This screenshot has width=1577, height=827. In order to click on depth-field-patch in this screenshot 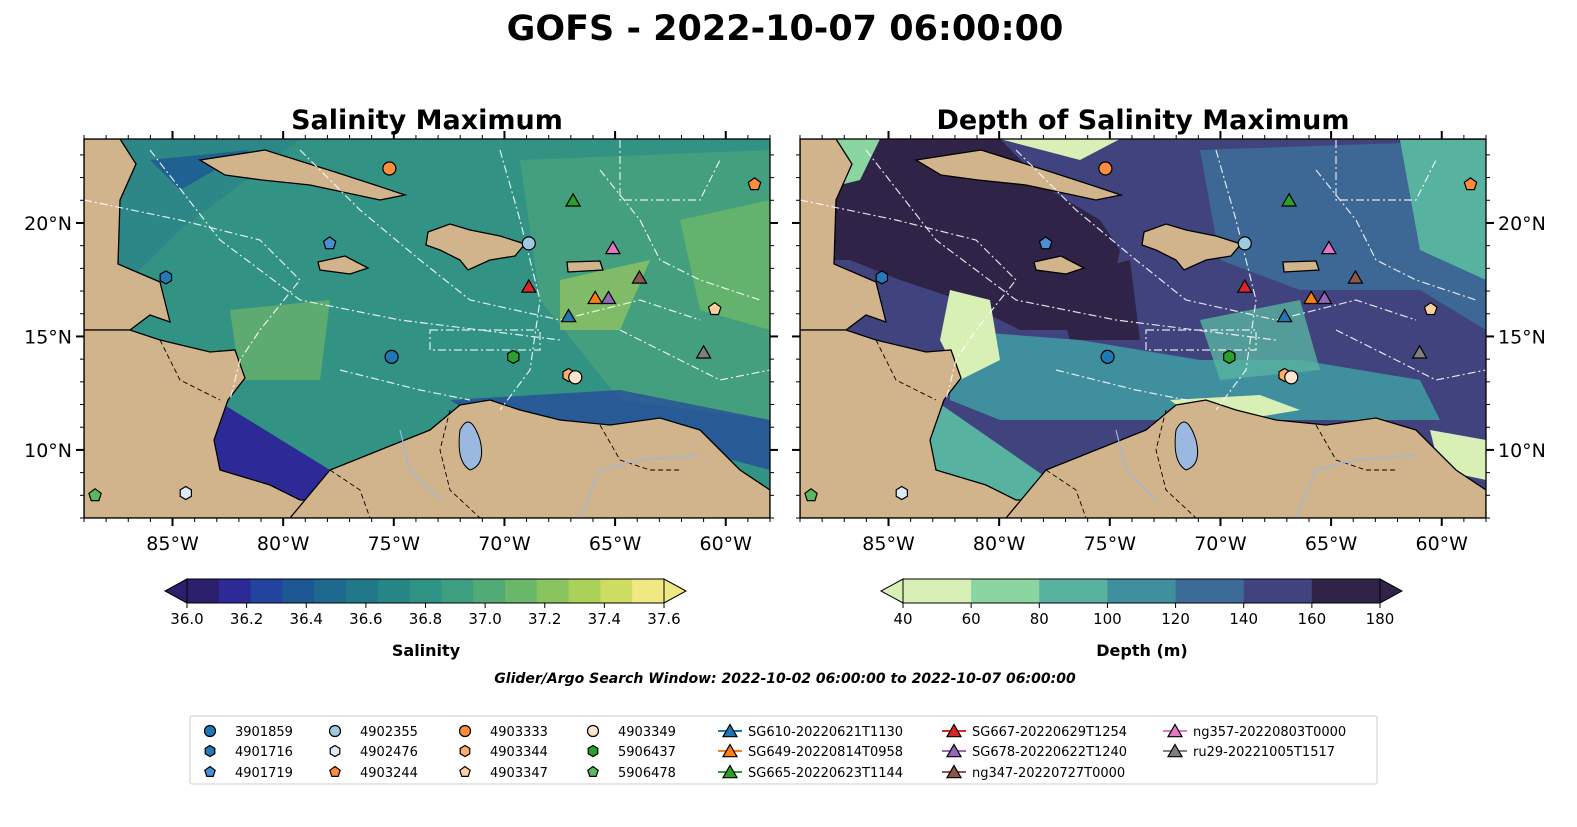, I will do `click(1060, 149)`.